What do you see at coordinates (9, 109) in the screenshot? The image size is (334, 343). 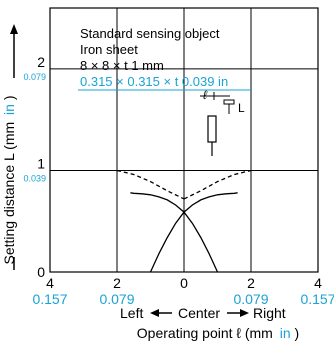 I see `y-axis-label-in: in` at bounding box center [9, 109].